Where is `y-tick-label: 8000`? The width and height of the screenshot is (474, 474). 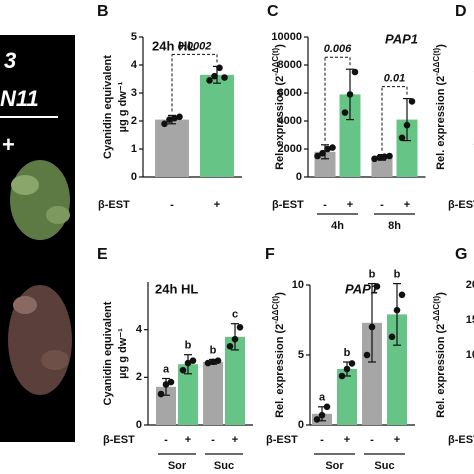
y-tick-label: 8000 is located at coordinates (290, 65).